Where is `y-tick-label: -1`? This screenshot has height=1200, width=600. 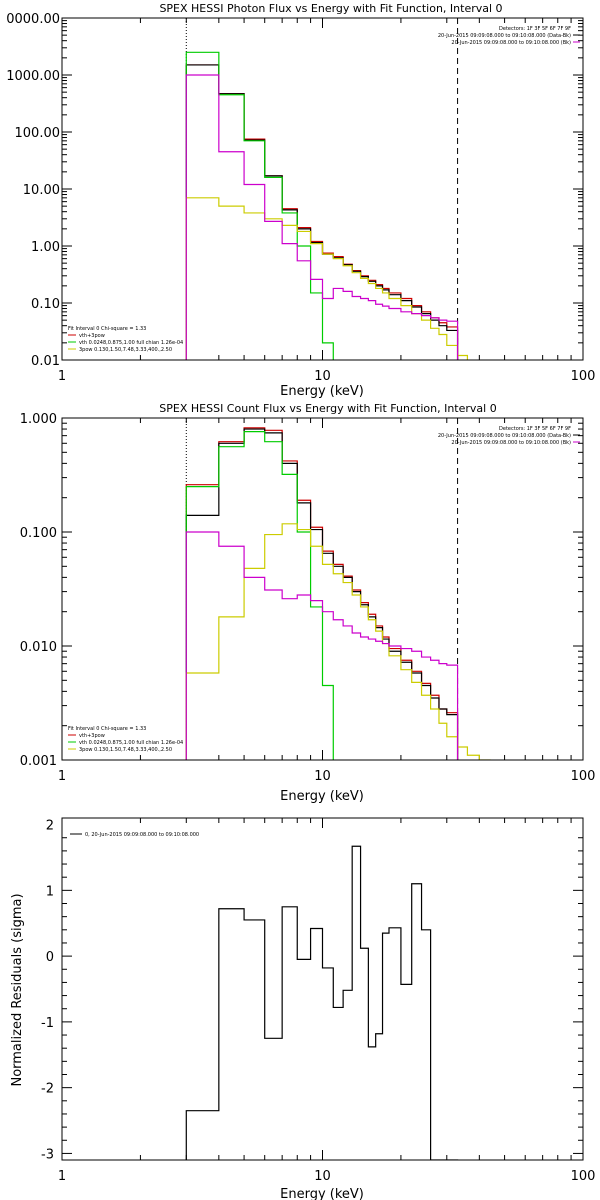 y-tick-label: -1 is located at coordinates (47, 1023).